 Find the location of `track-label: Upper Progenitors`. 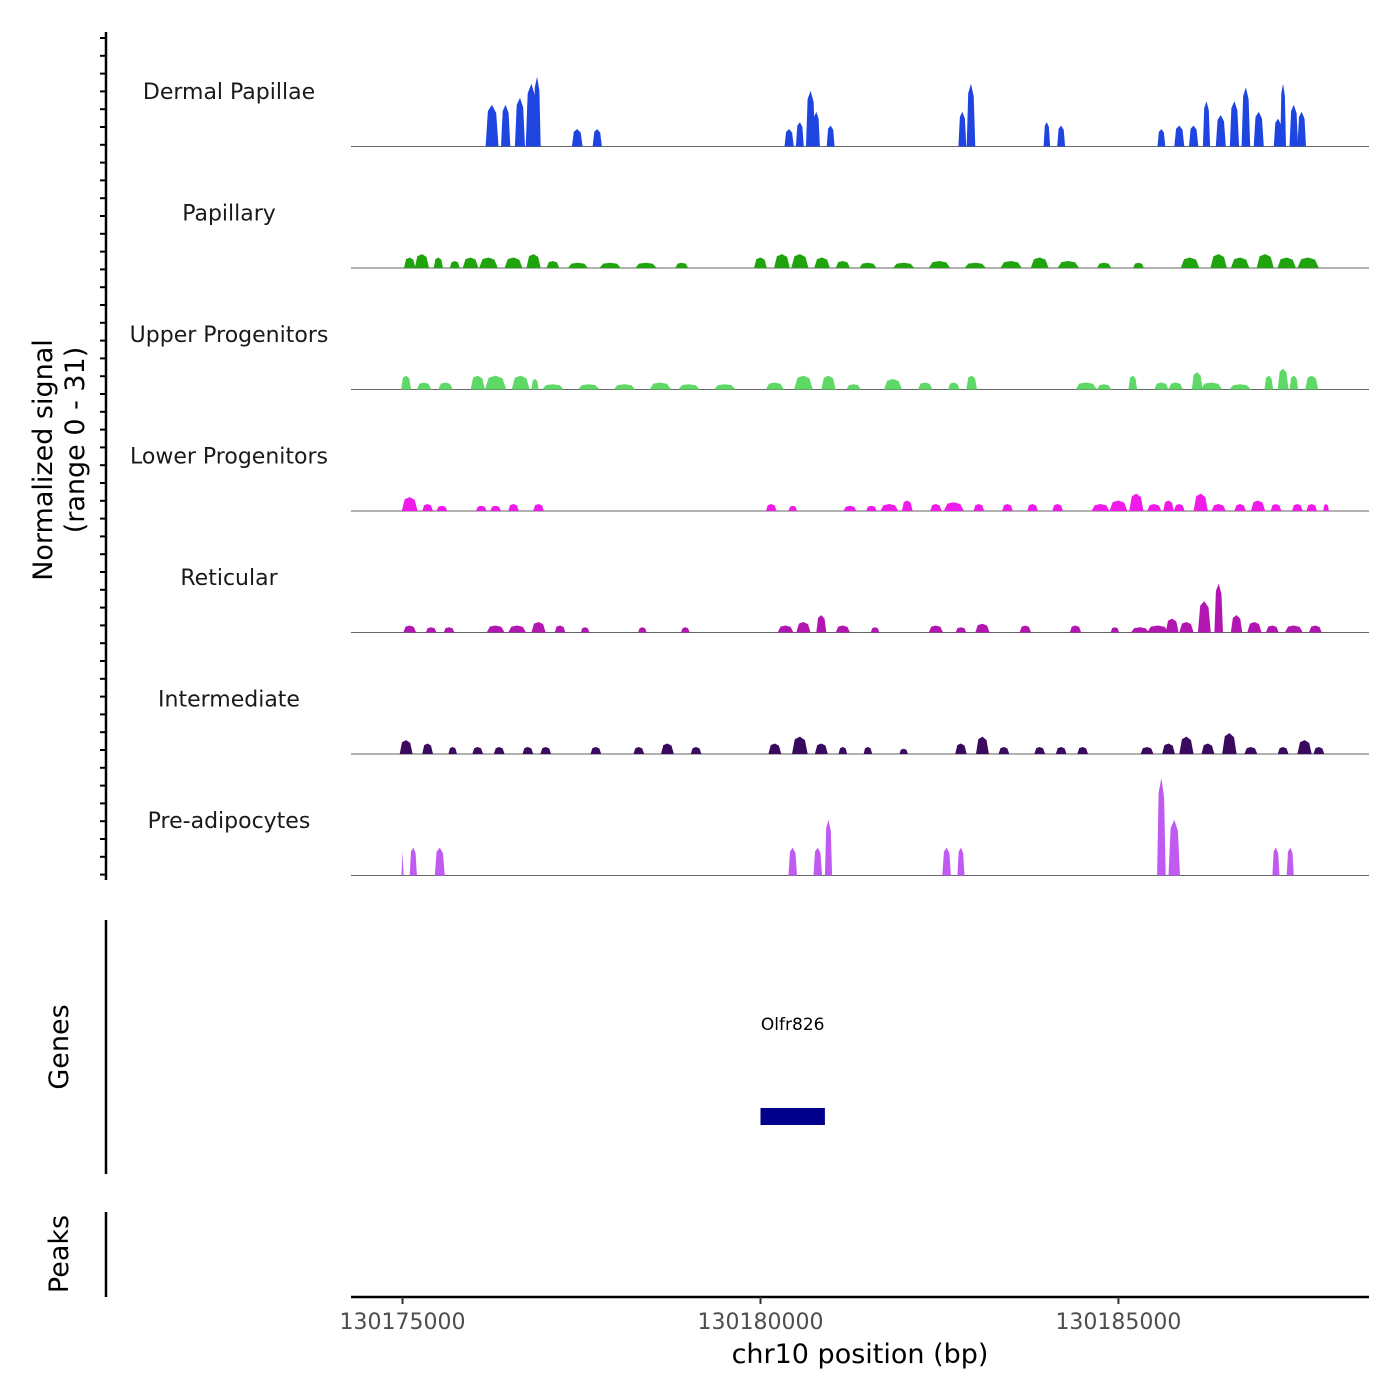

track-label: Upper Progenitors is located at coordinates (229, 335).